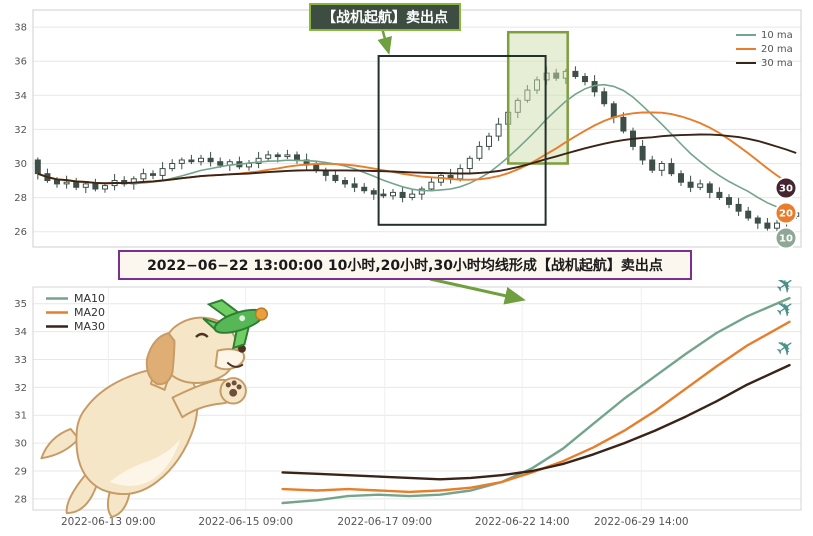 This screenshot has height=536, width=813. Describe the element at coordinates (20, 416) in the screenshot. I see `svg-text: 31` at that location.